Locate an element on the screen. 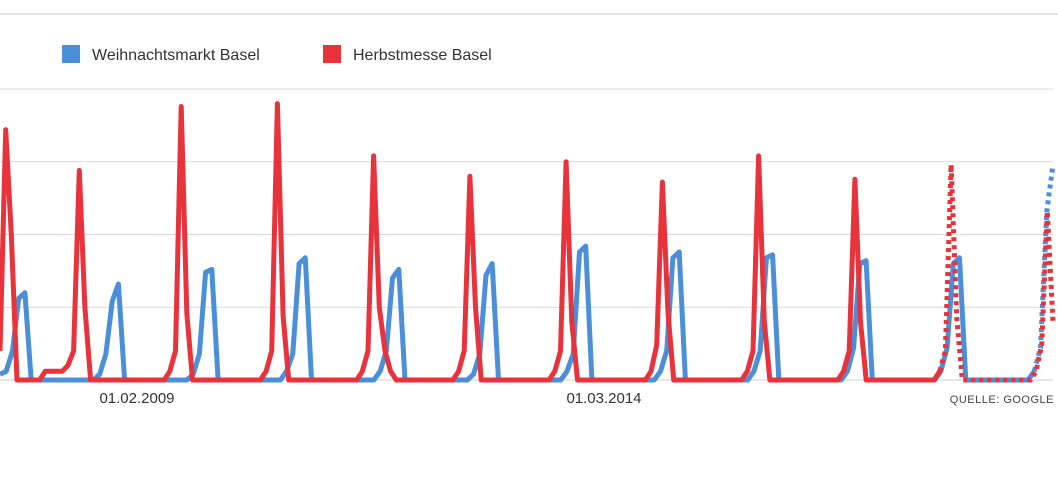  series-line-projection-herbstmesse is located at coordinates (996, 273).